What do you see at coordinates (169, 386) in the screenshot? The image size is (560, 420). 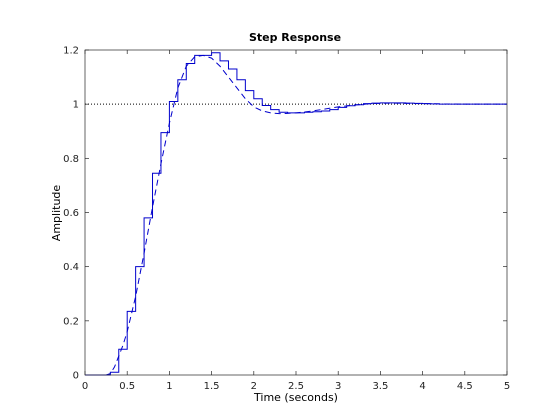 I see `x-tick-label: 1` at bounding box center [169, 386].